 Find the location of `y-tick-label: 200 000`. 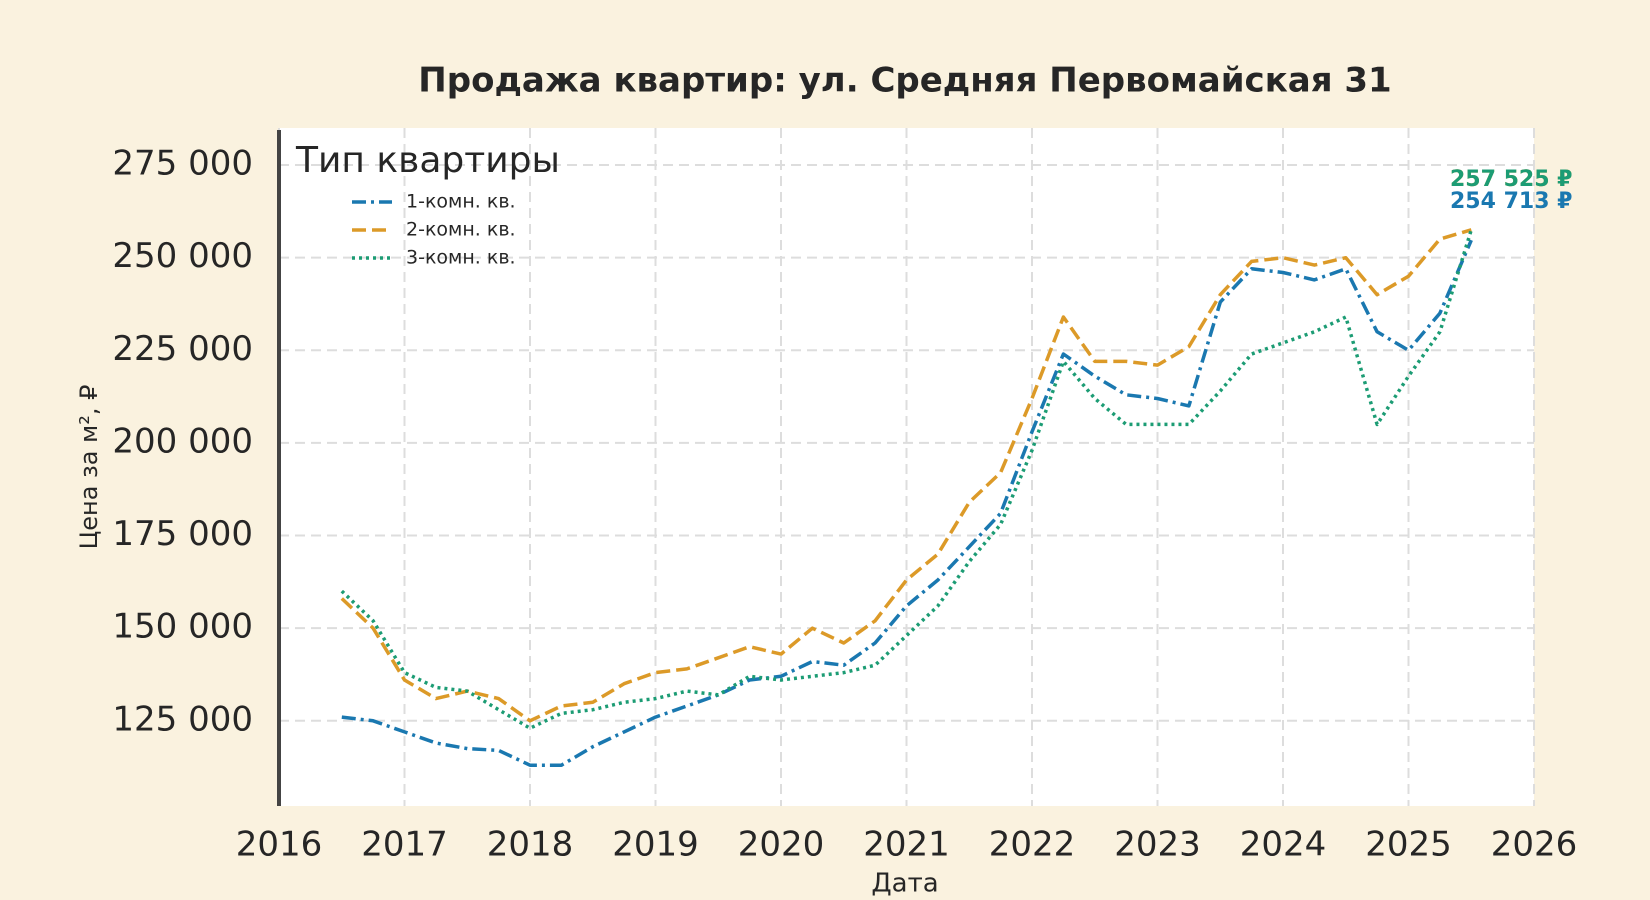

y-tick-label: 200 000 is located at coordinates (182, 441).